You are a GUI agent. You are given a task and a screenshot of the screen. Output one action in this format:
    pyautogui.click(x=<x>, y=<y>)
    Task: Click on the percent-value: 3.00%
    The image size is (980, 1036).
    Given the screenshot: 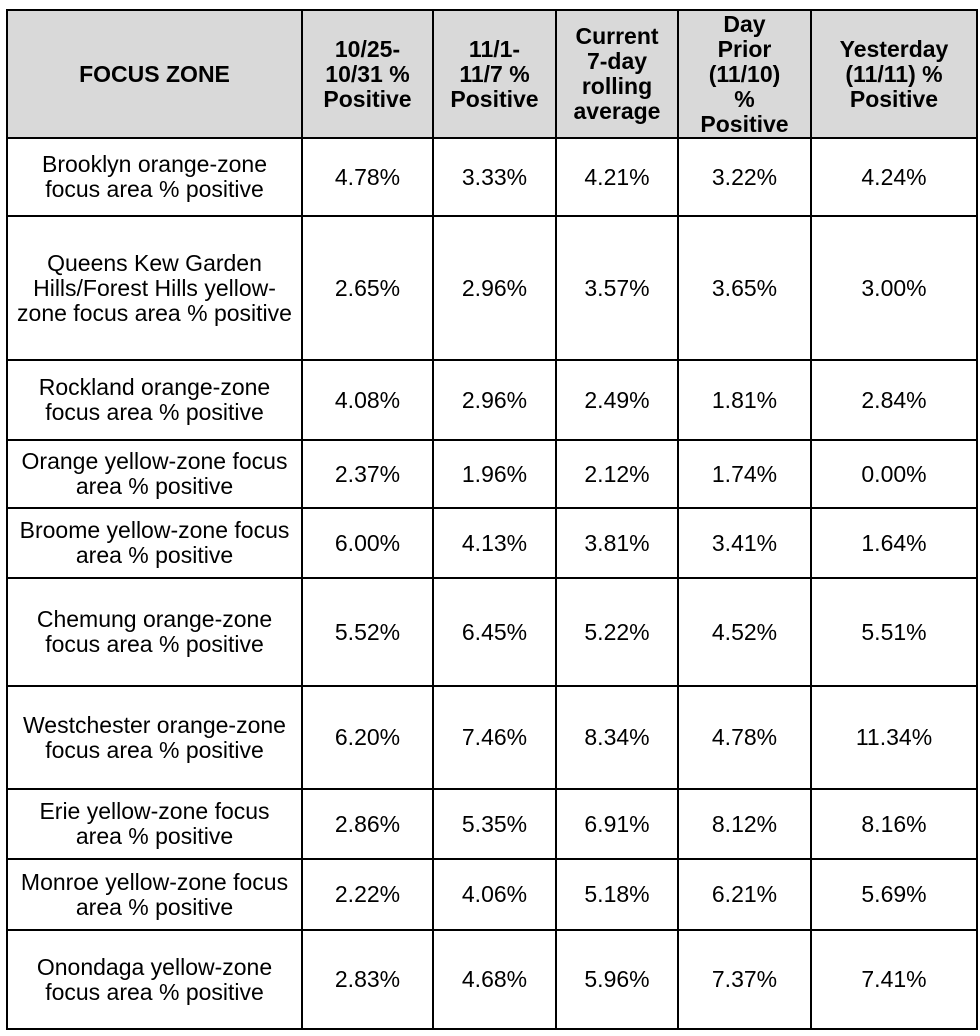 What is the action you would take?
    pyautogui.click(x=894, y=287)
    